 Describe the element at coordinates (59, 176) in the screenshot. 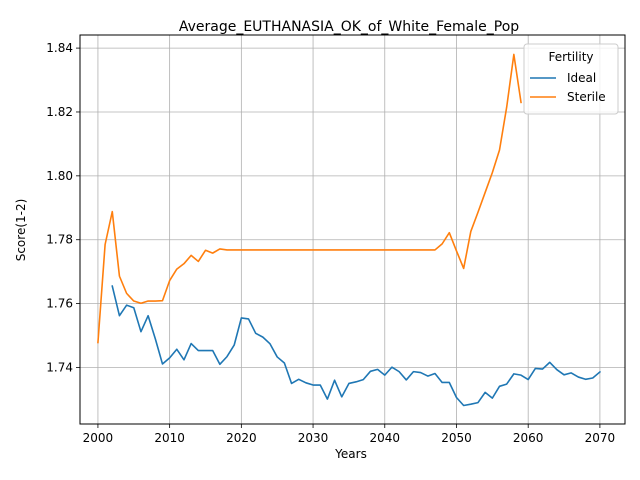

I see `y-tick-label: 1.80` at that location.